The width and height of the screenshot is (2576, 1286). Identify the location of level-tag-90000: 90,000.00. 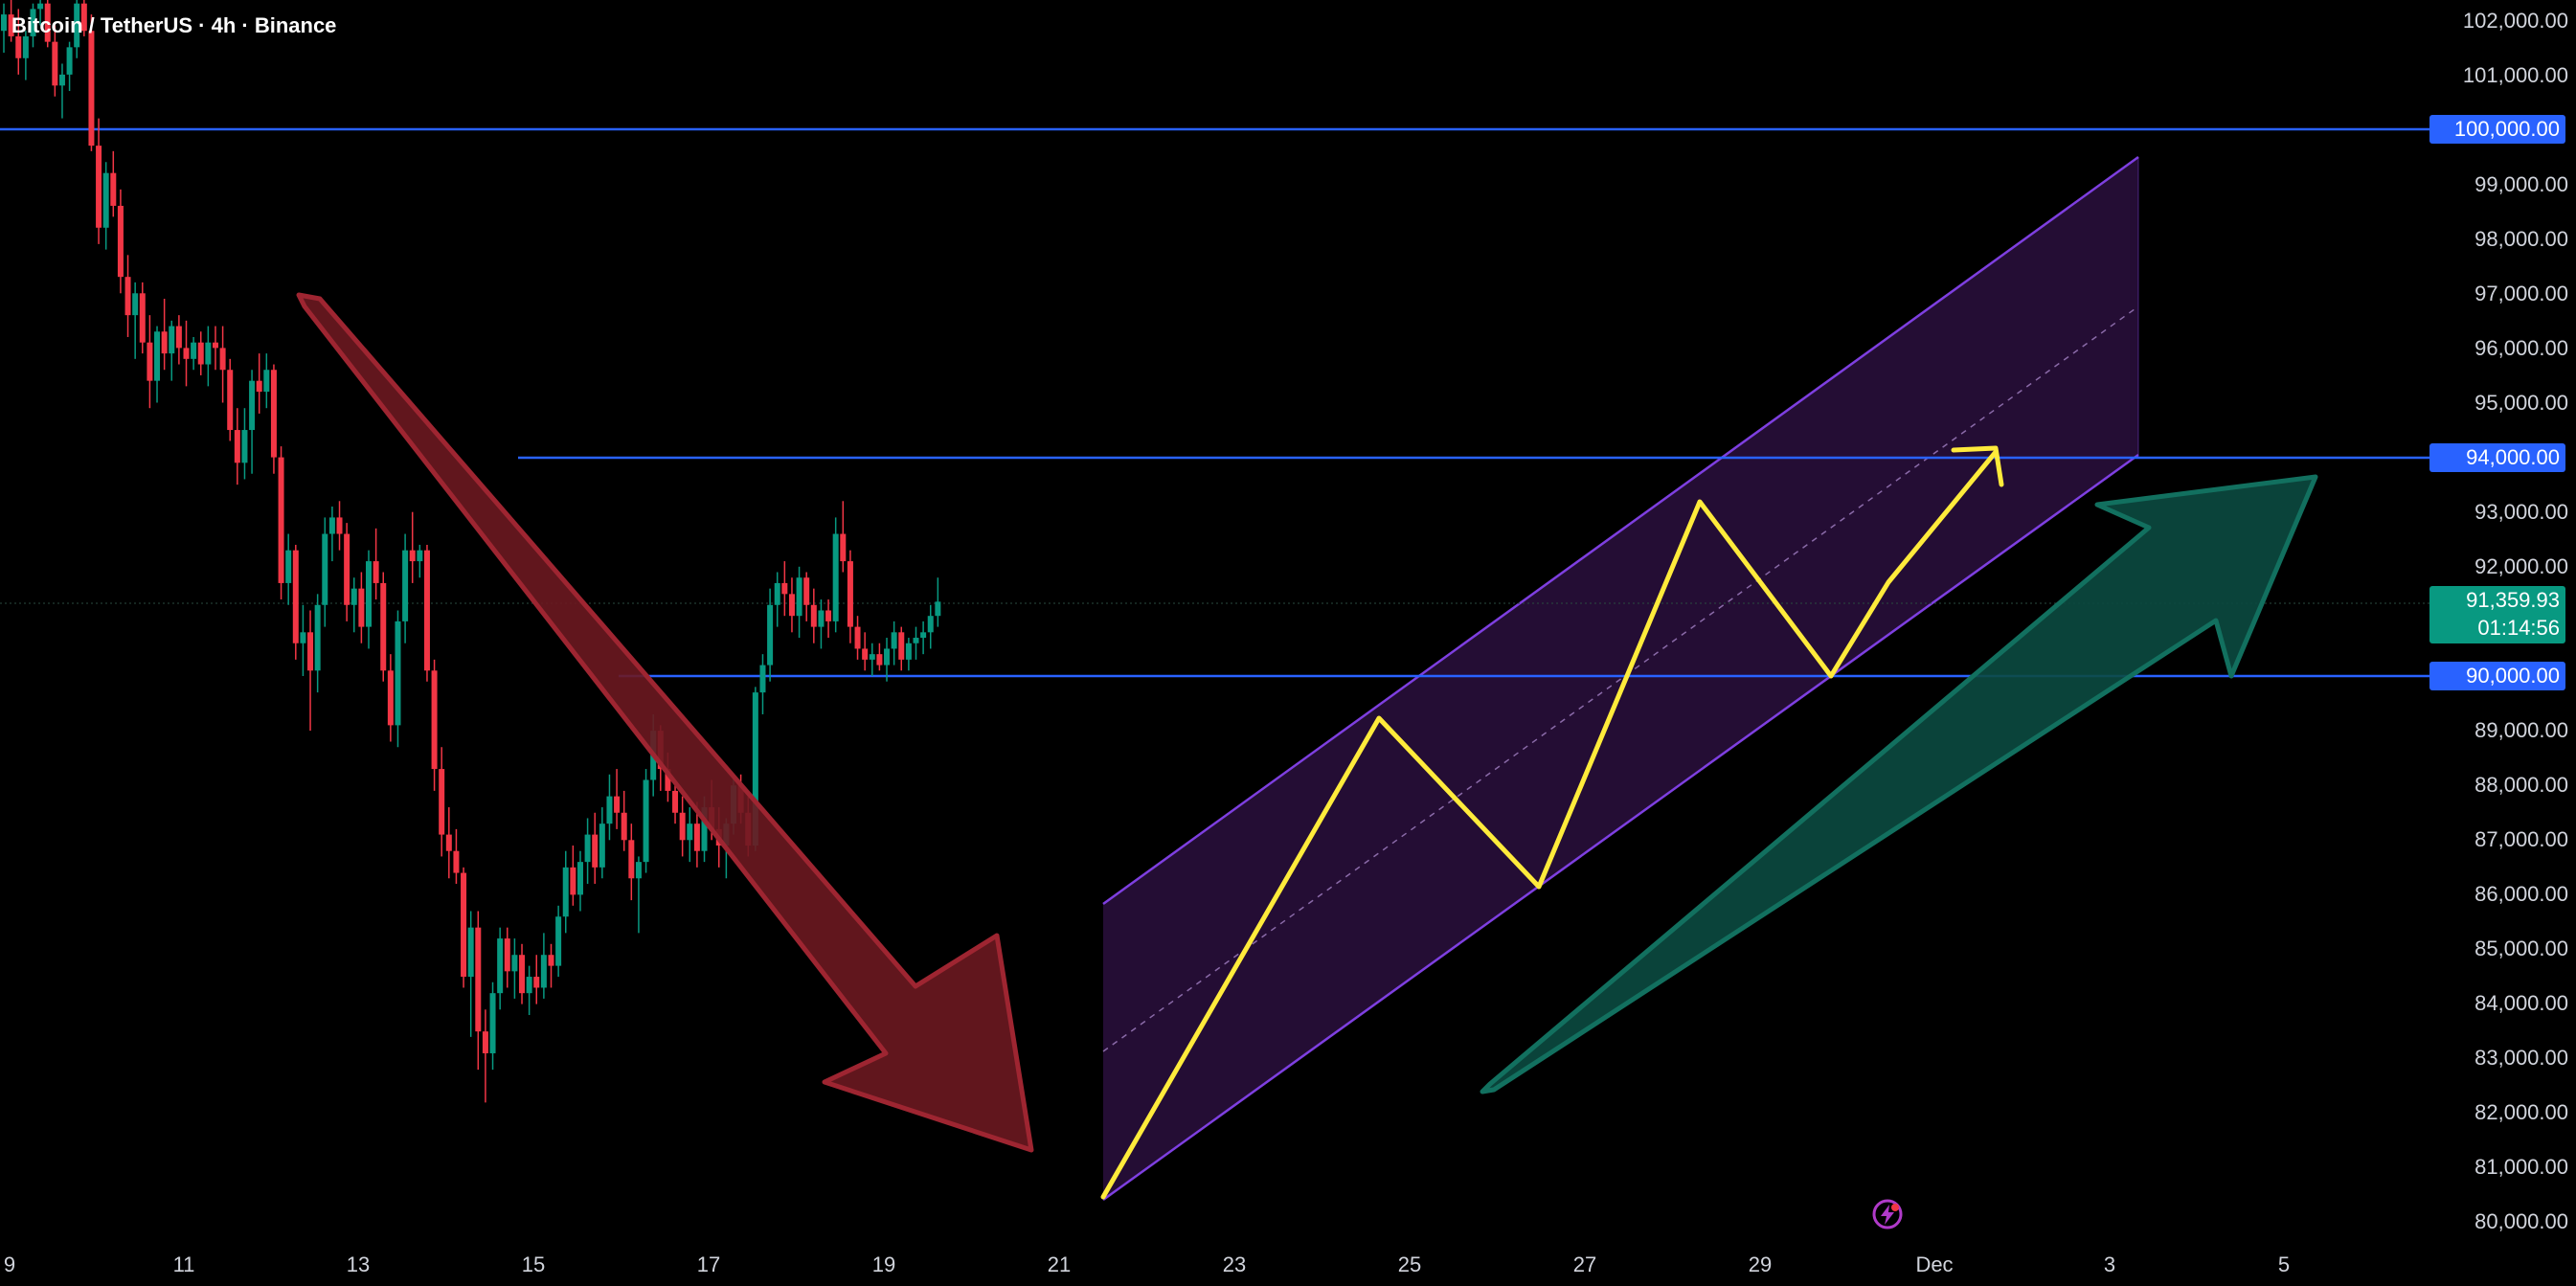
(2497, 676).